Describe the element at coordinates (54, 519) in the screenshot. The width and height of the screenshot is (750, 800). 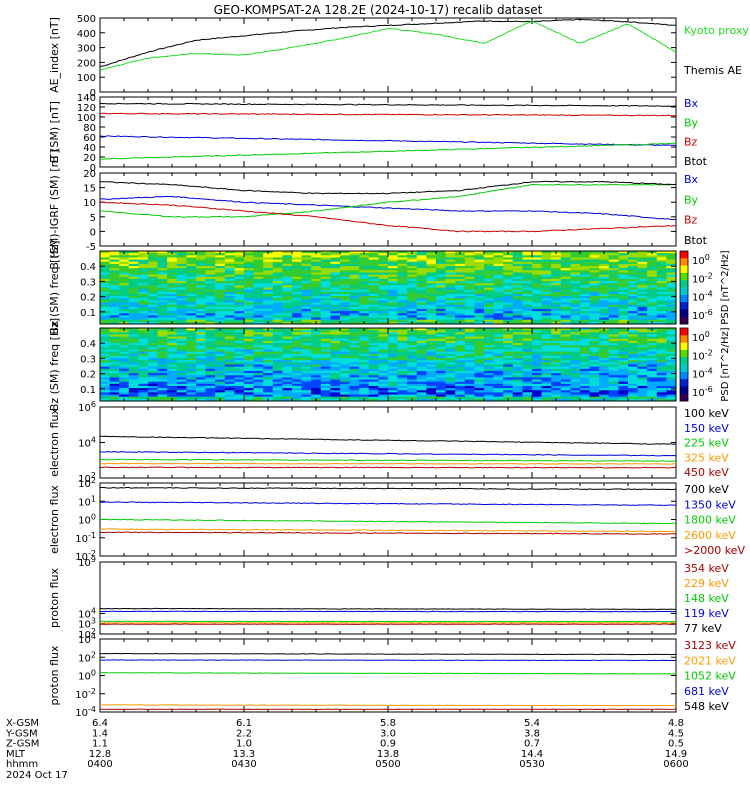
I see `y-axis-label: electron flux` at that location.